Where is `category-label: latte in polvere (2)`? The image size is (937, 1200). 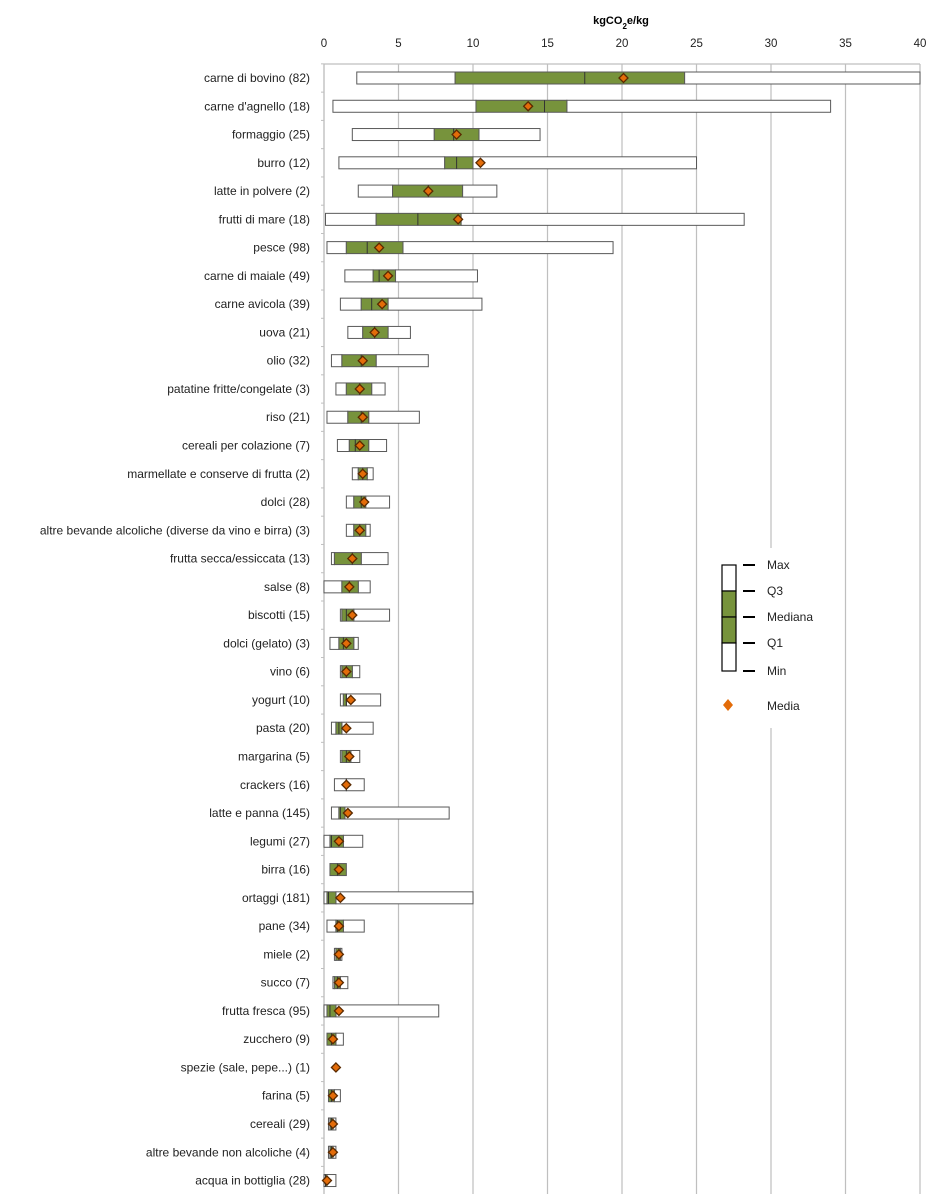 category-label: latte in polvere (2) is located at coordinates (262, 191).